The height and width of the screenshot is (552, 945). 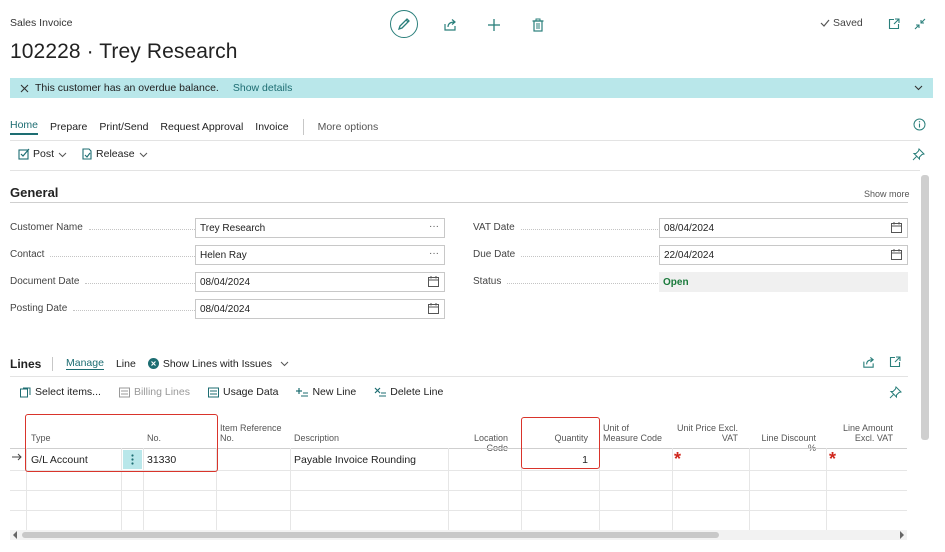 I want to click on column-header-line-discount: Line Discount %, so click(x=788, y=443).